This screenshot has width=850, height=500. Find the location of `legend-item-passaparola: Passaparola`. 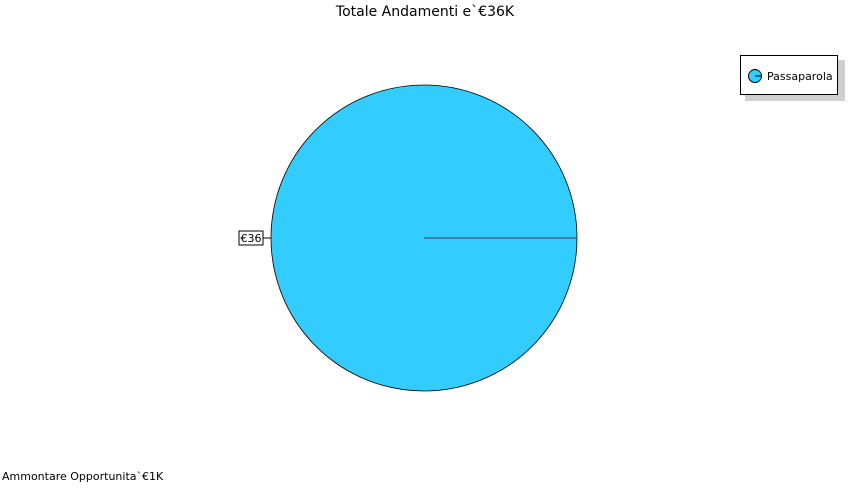

legend-item-passaparola: Passaparola is located at coordinates (790, 76).